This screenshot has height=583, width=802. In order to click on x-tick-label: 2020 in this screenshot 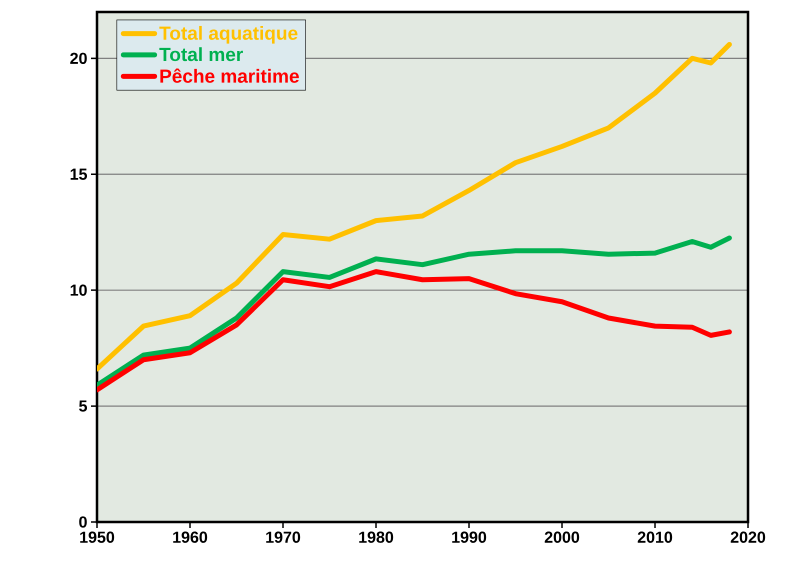, I will do `click(748, 537)`.